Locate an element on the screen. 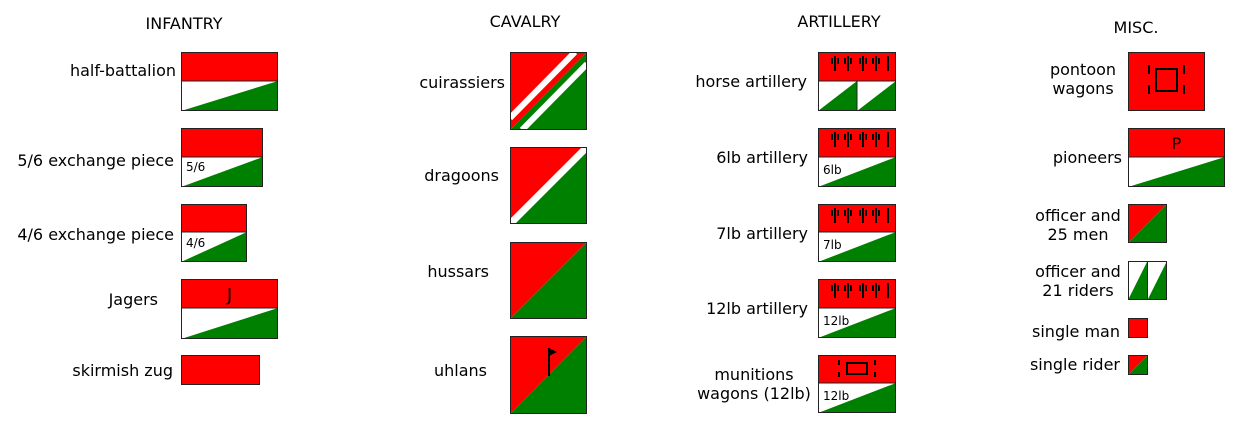 The image size is (1233, 423). label-dragoons: dragoons is located at coordinates (461, 175).